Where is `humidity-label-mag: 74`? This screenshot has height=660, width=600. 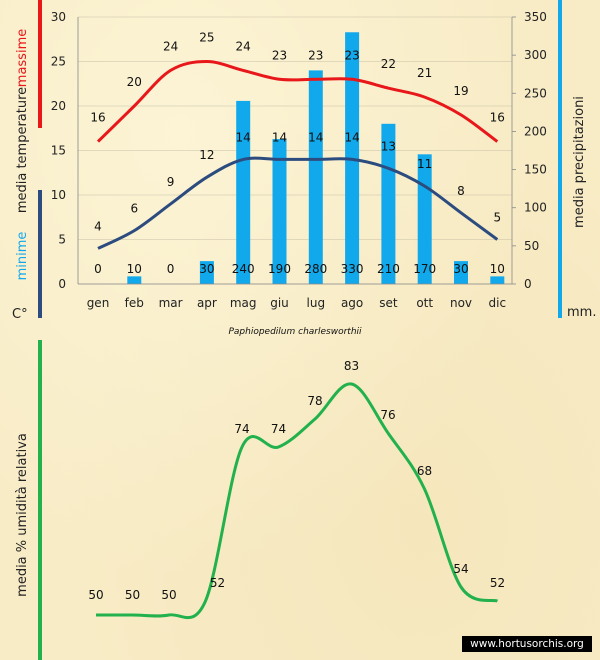 humidity-label-mag: 74 is located at coordinates (241, 429).